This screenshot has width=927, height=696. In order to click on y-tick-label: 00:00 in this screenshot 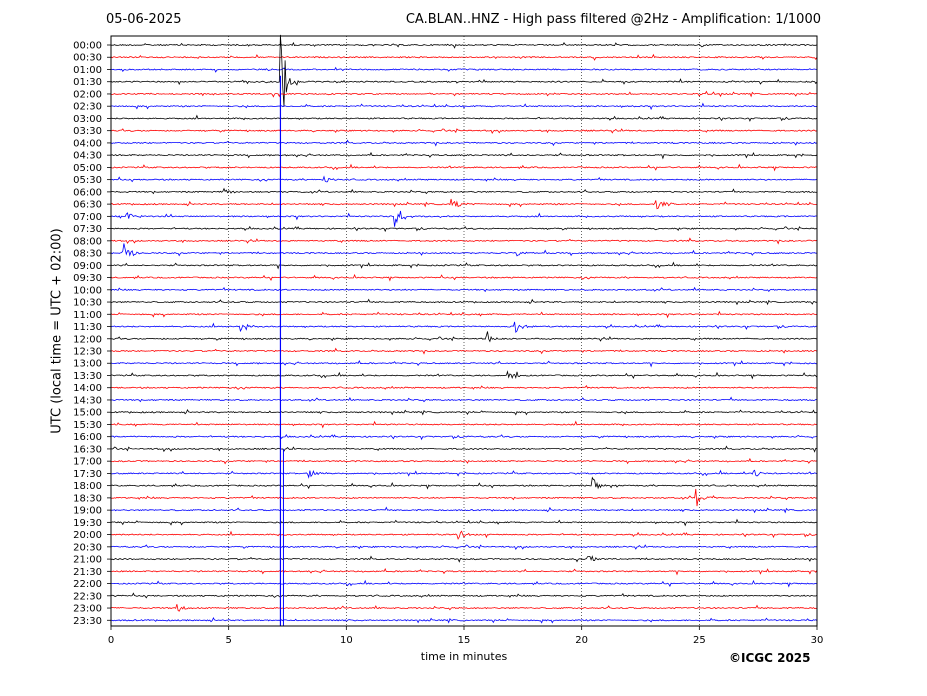, I will do `click(87, 46)`.